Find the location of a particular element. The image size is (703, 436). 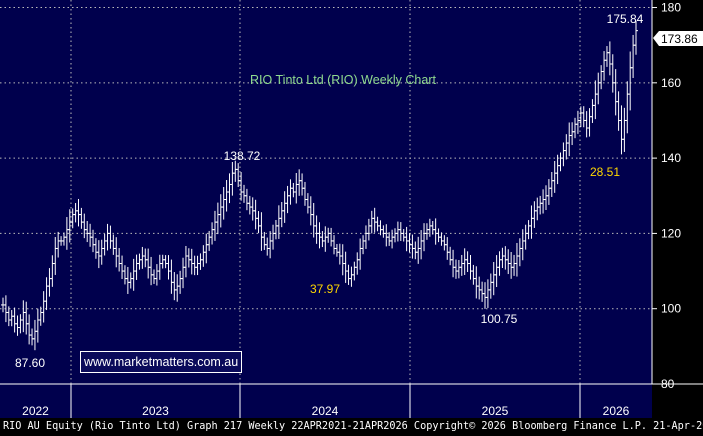

annotation-2022-low: 87.60 is located at coordinates (30, 363).